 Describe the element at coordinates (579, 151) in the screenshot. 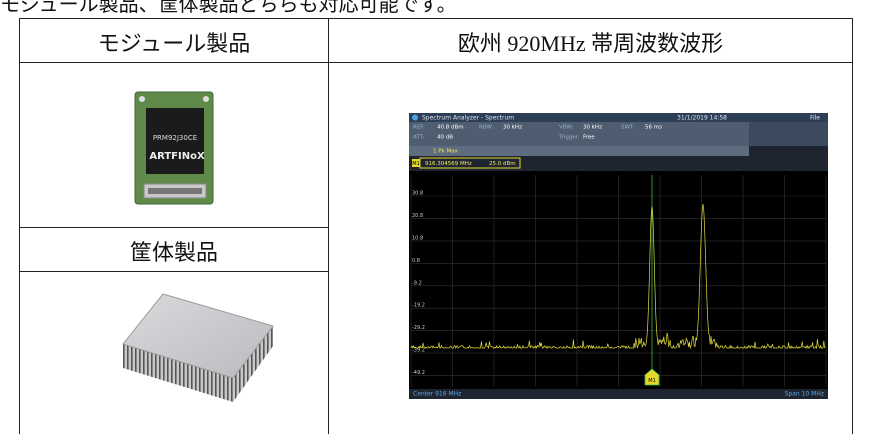

I see `trace-panel` at that location.